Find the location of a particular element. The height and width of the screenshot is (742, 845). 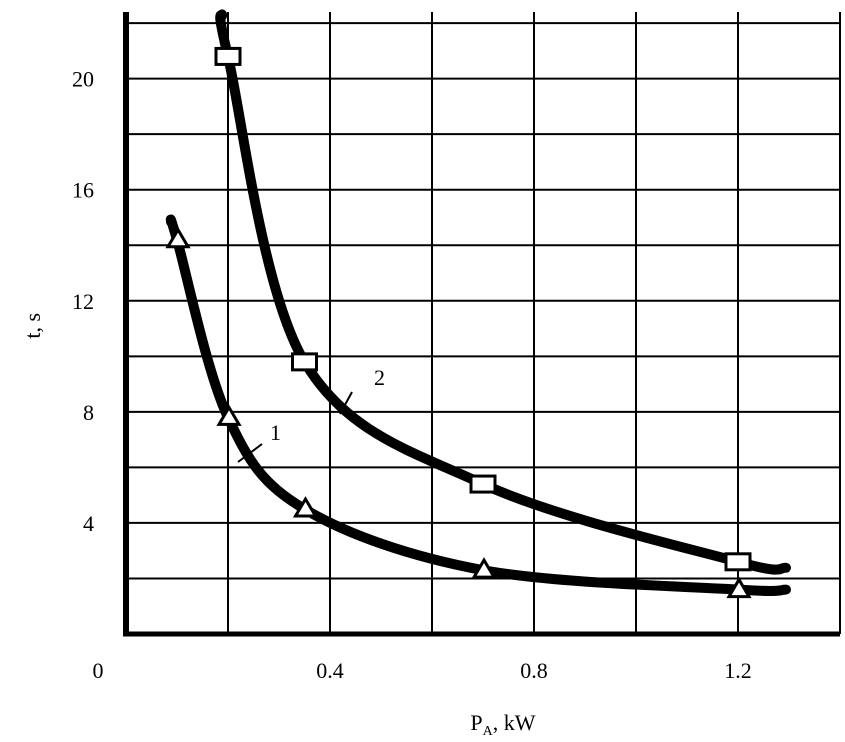

x-axis-label-main: P is located at coordinates (476, 722).